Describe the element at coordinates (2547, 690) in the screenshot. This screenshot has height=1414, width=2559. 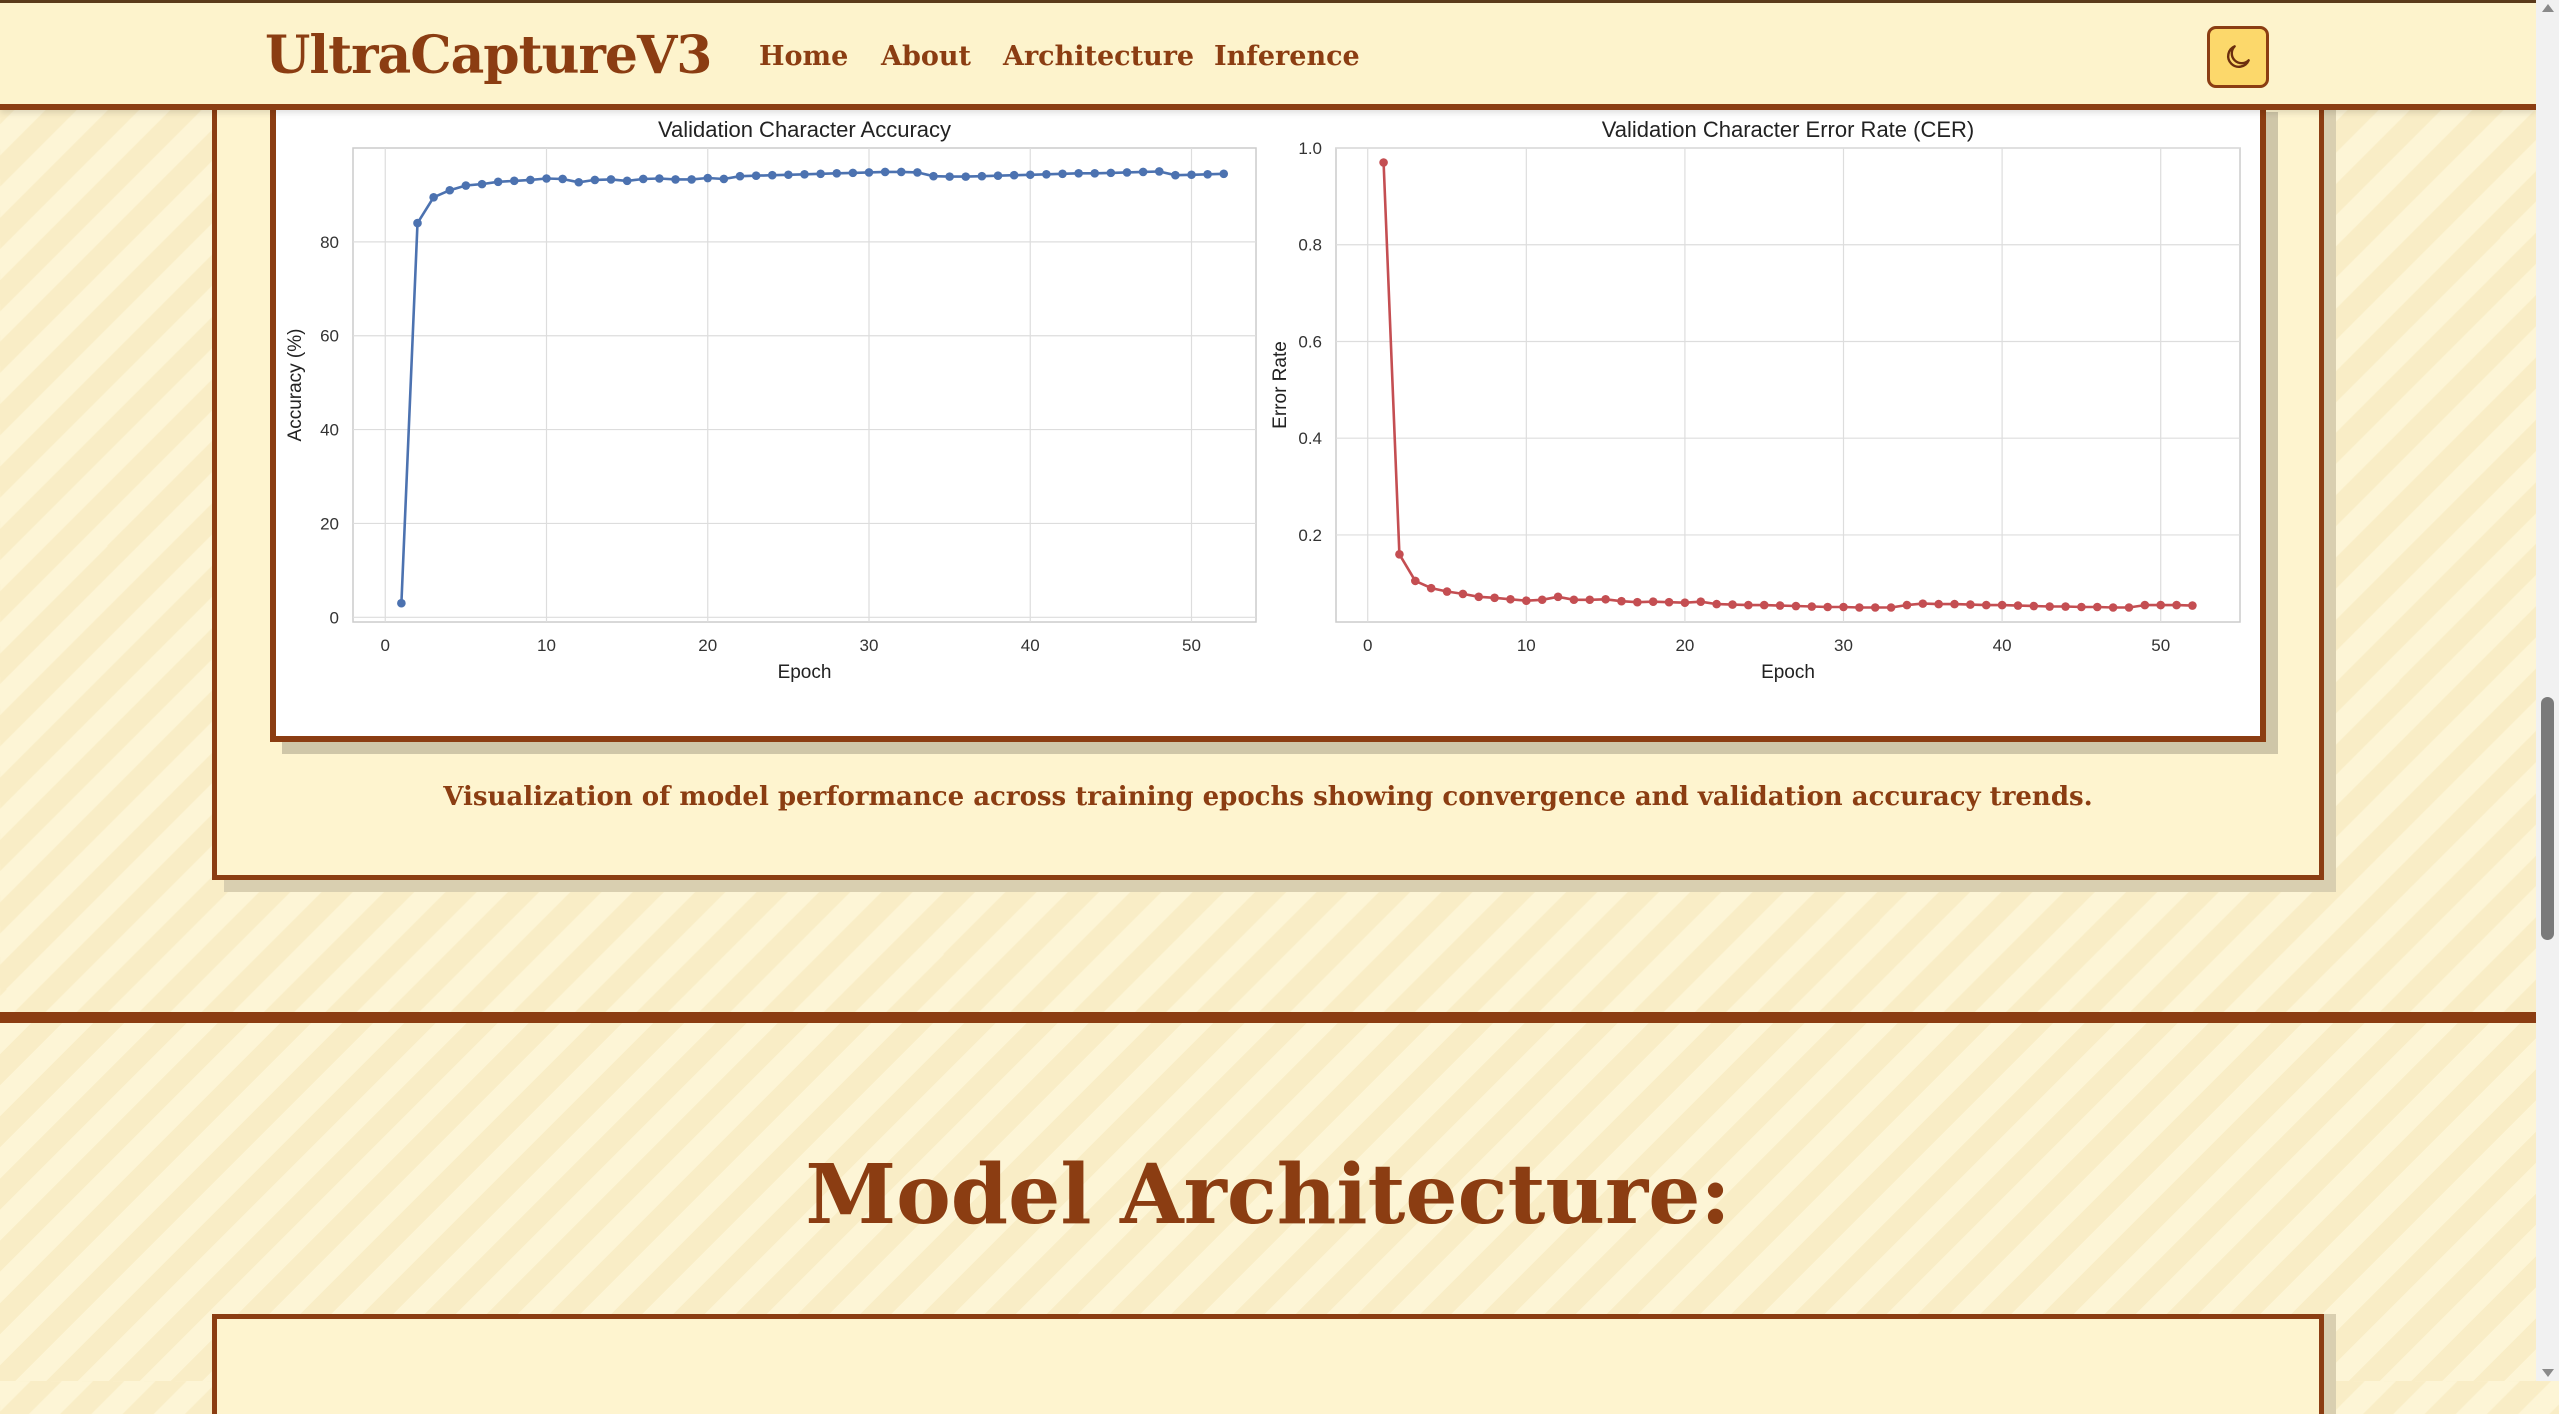
I see `page-scrollbar` at that location.